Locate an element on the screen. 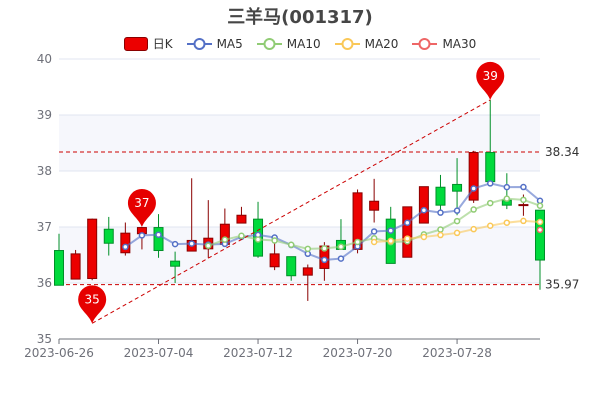 The image size is (600, 400). legend-item: MA20 is located at coordinates (366, 43).